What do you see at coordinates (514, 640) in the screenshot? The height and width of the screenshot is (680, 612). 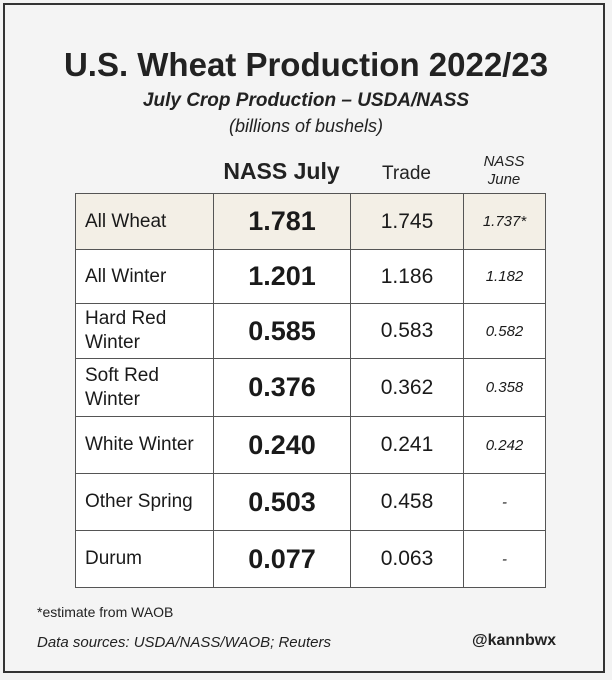 I see `author-handle: @kannbwx` at bounding box center [514, 640].